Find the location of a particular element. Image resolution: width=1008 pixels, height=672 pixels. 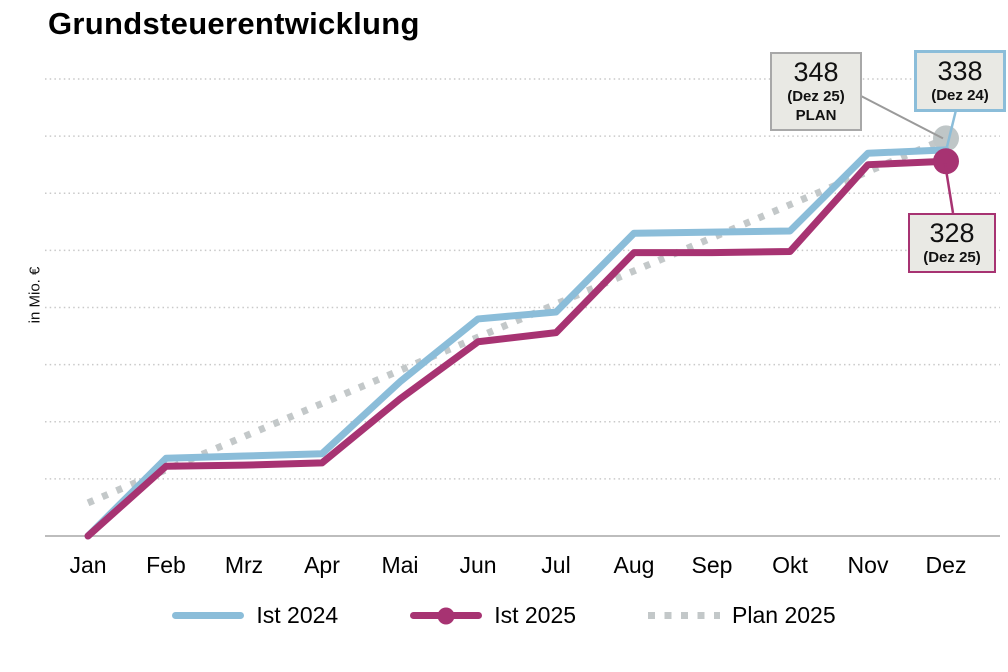

x-axis-label-dez: Dez is located at coordinates (946, 565).